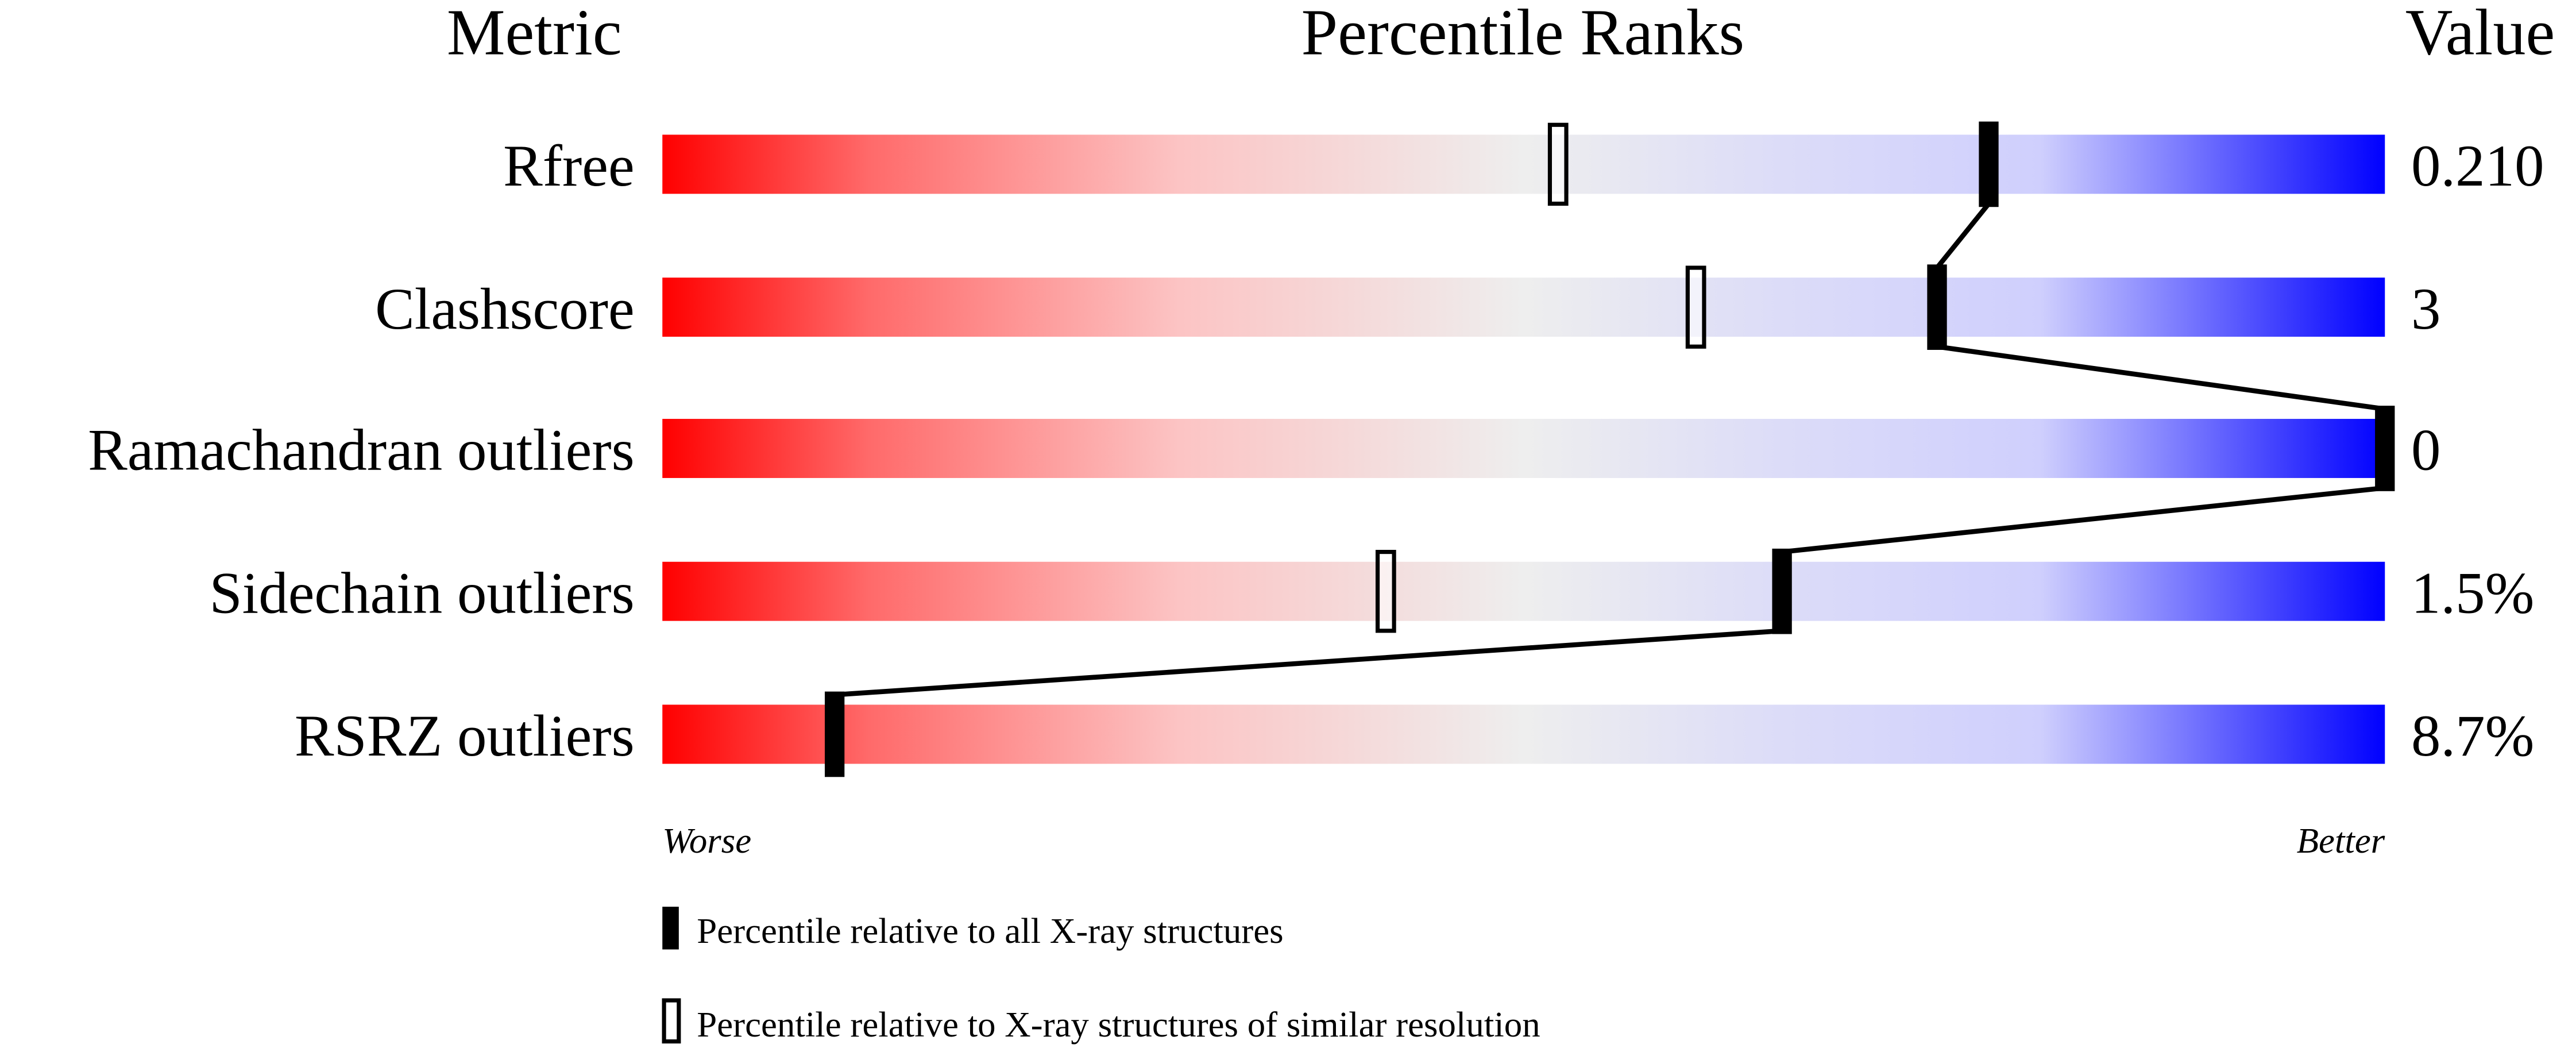  What do you see at coordinates (2477, 166) in the screenshot?
I see `metric-value: 0.210` at bounding box center [2477, 166].